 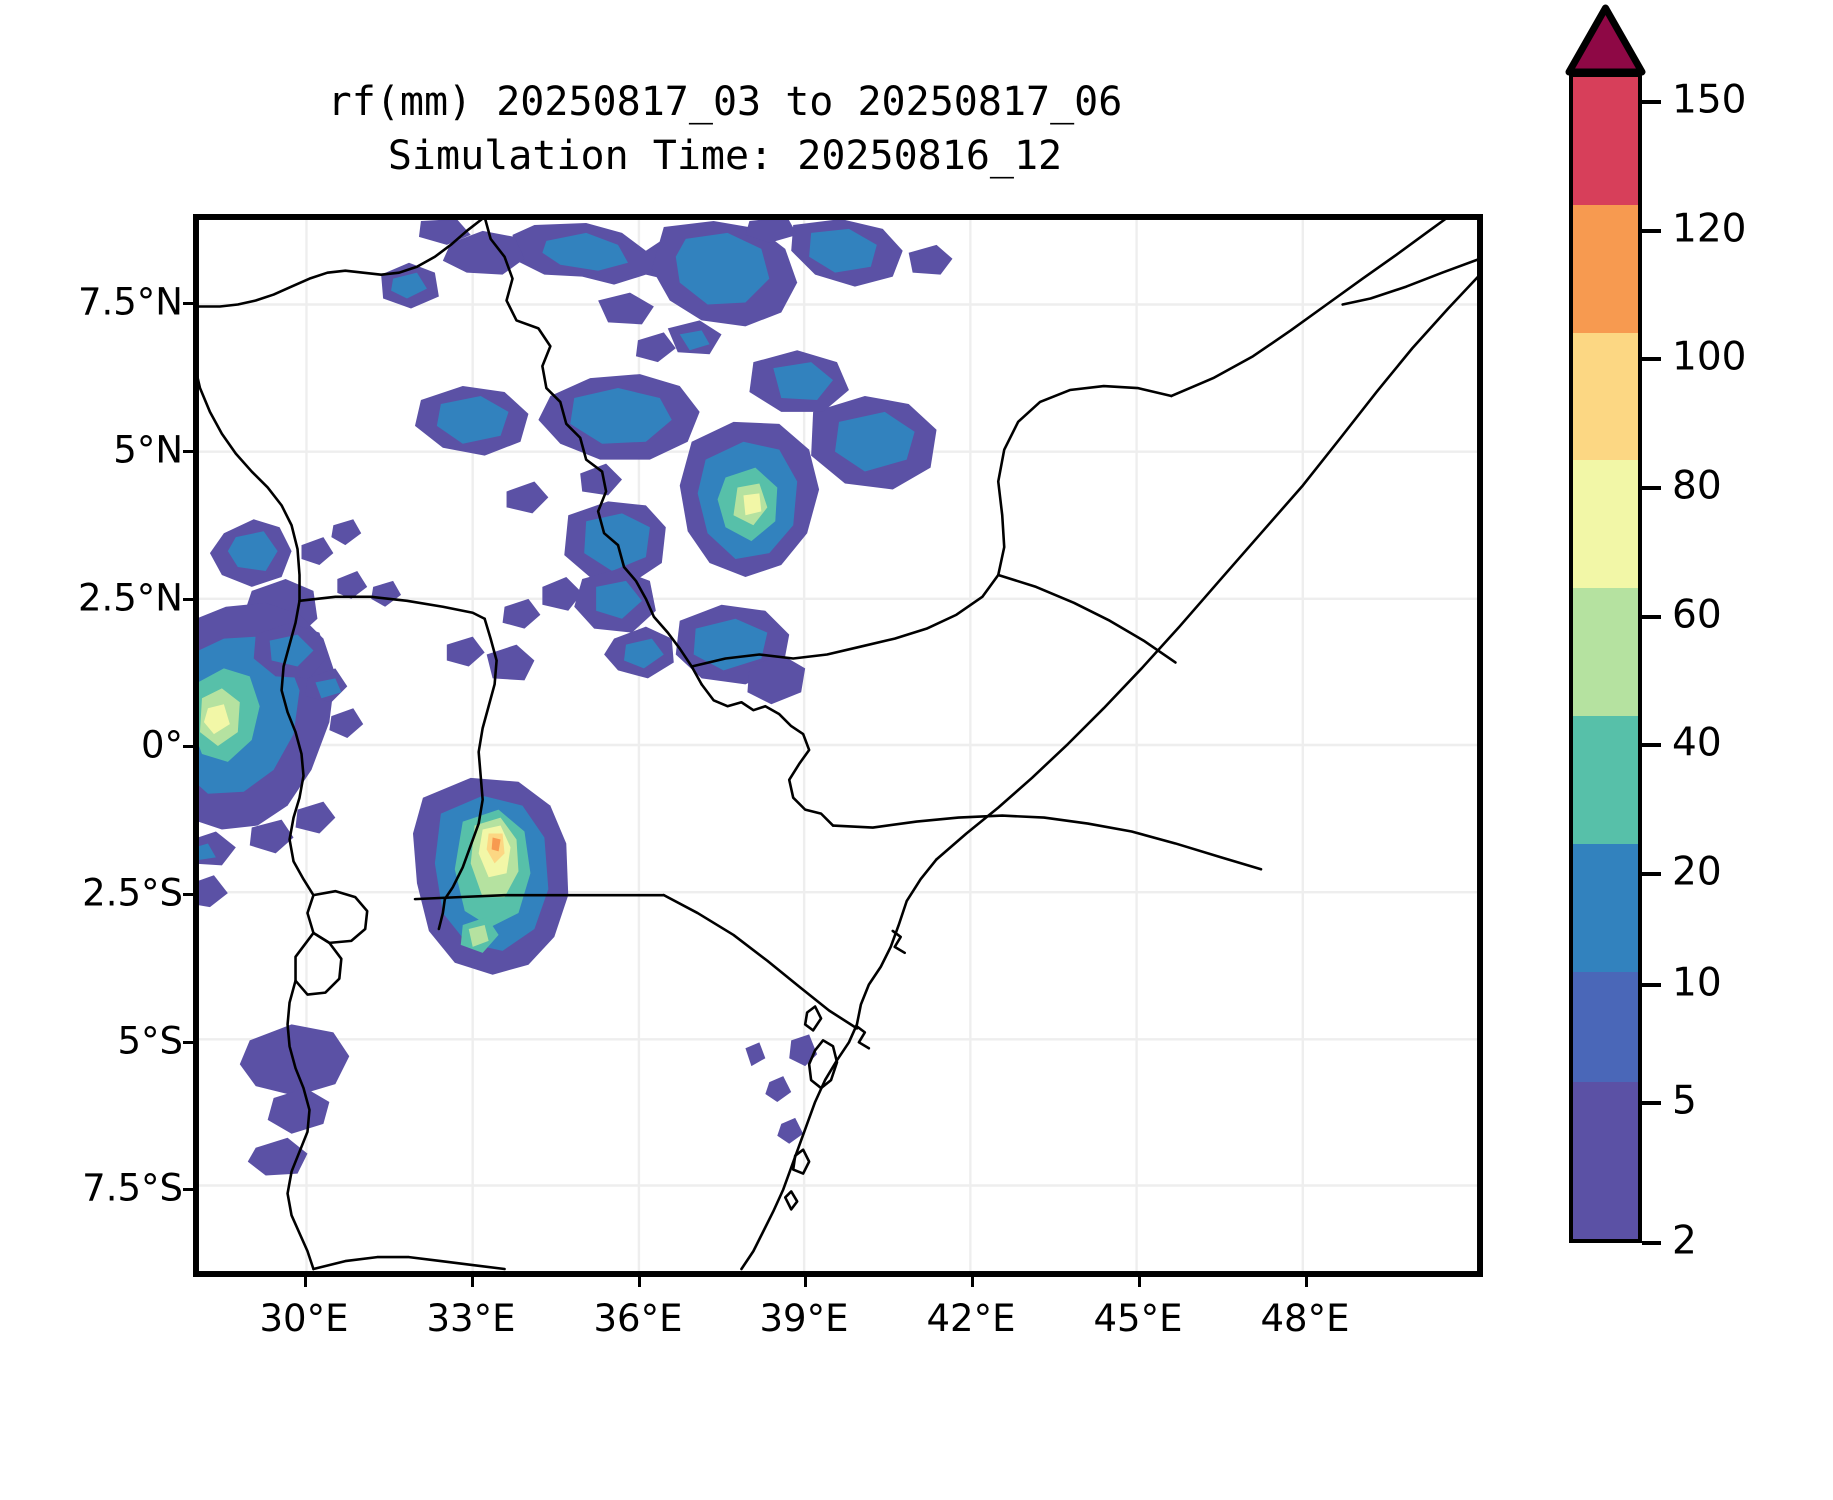 What do you see at coordinates (130, 302) in the screenshot?
I see `y-tick-label-7_5N: 7.5°N` at bounding box center [130, 302].